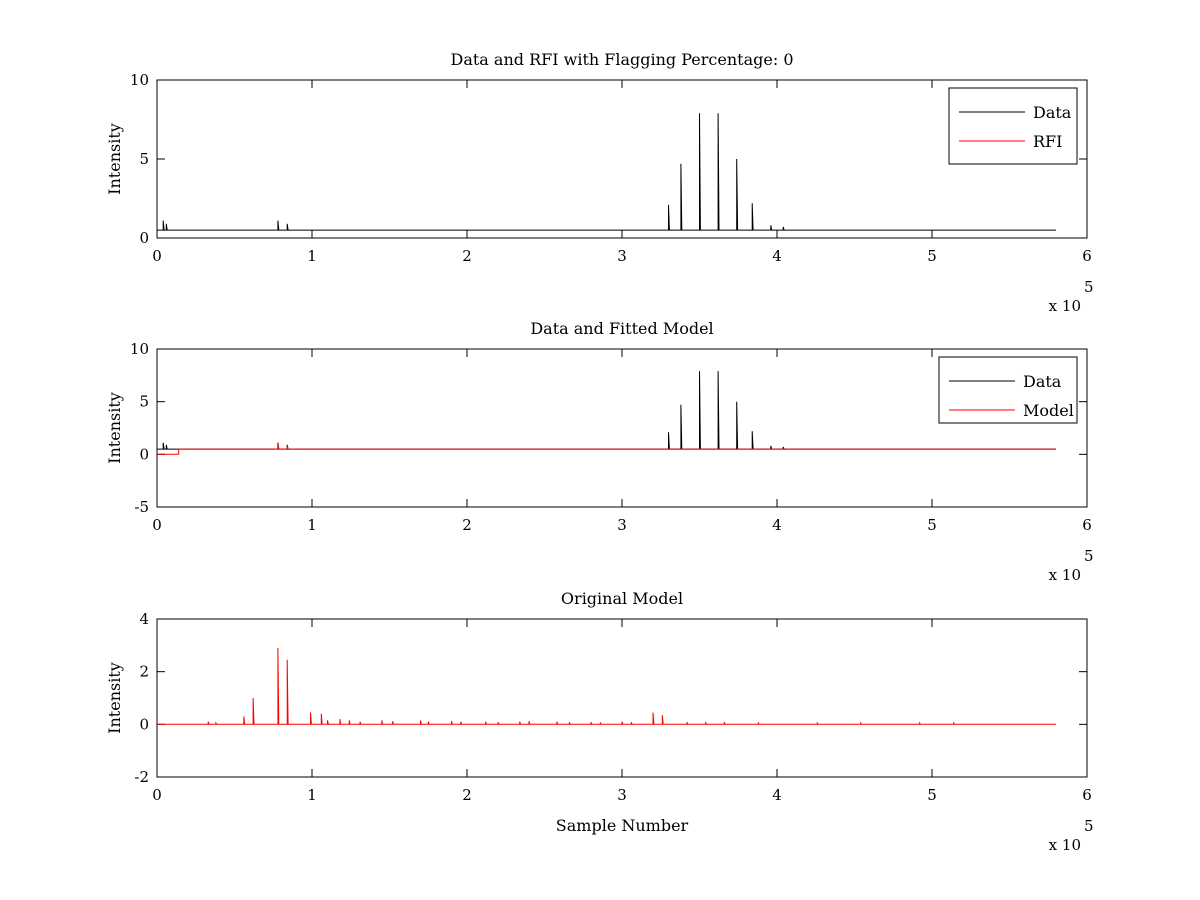  I want to click on y-tick-label: -5, so click(141, 507).